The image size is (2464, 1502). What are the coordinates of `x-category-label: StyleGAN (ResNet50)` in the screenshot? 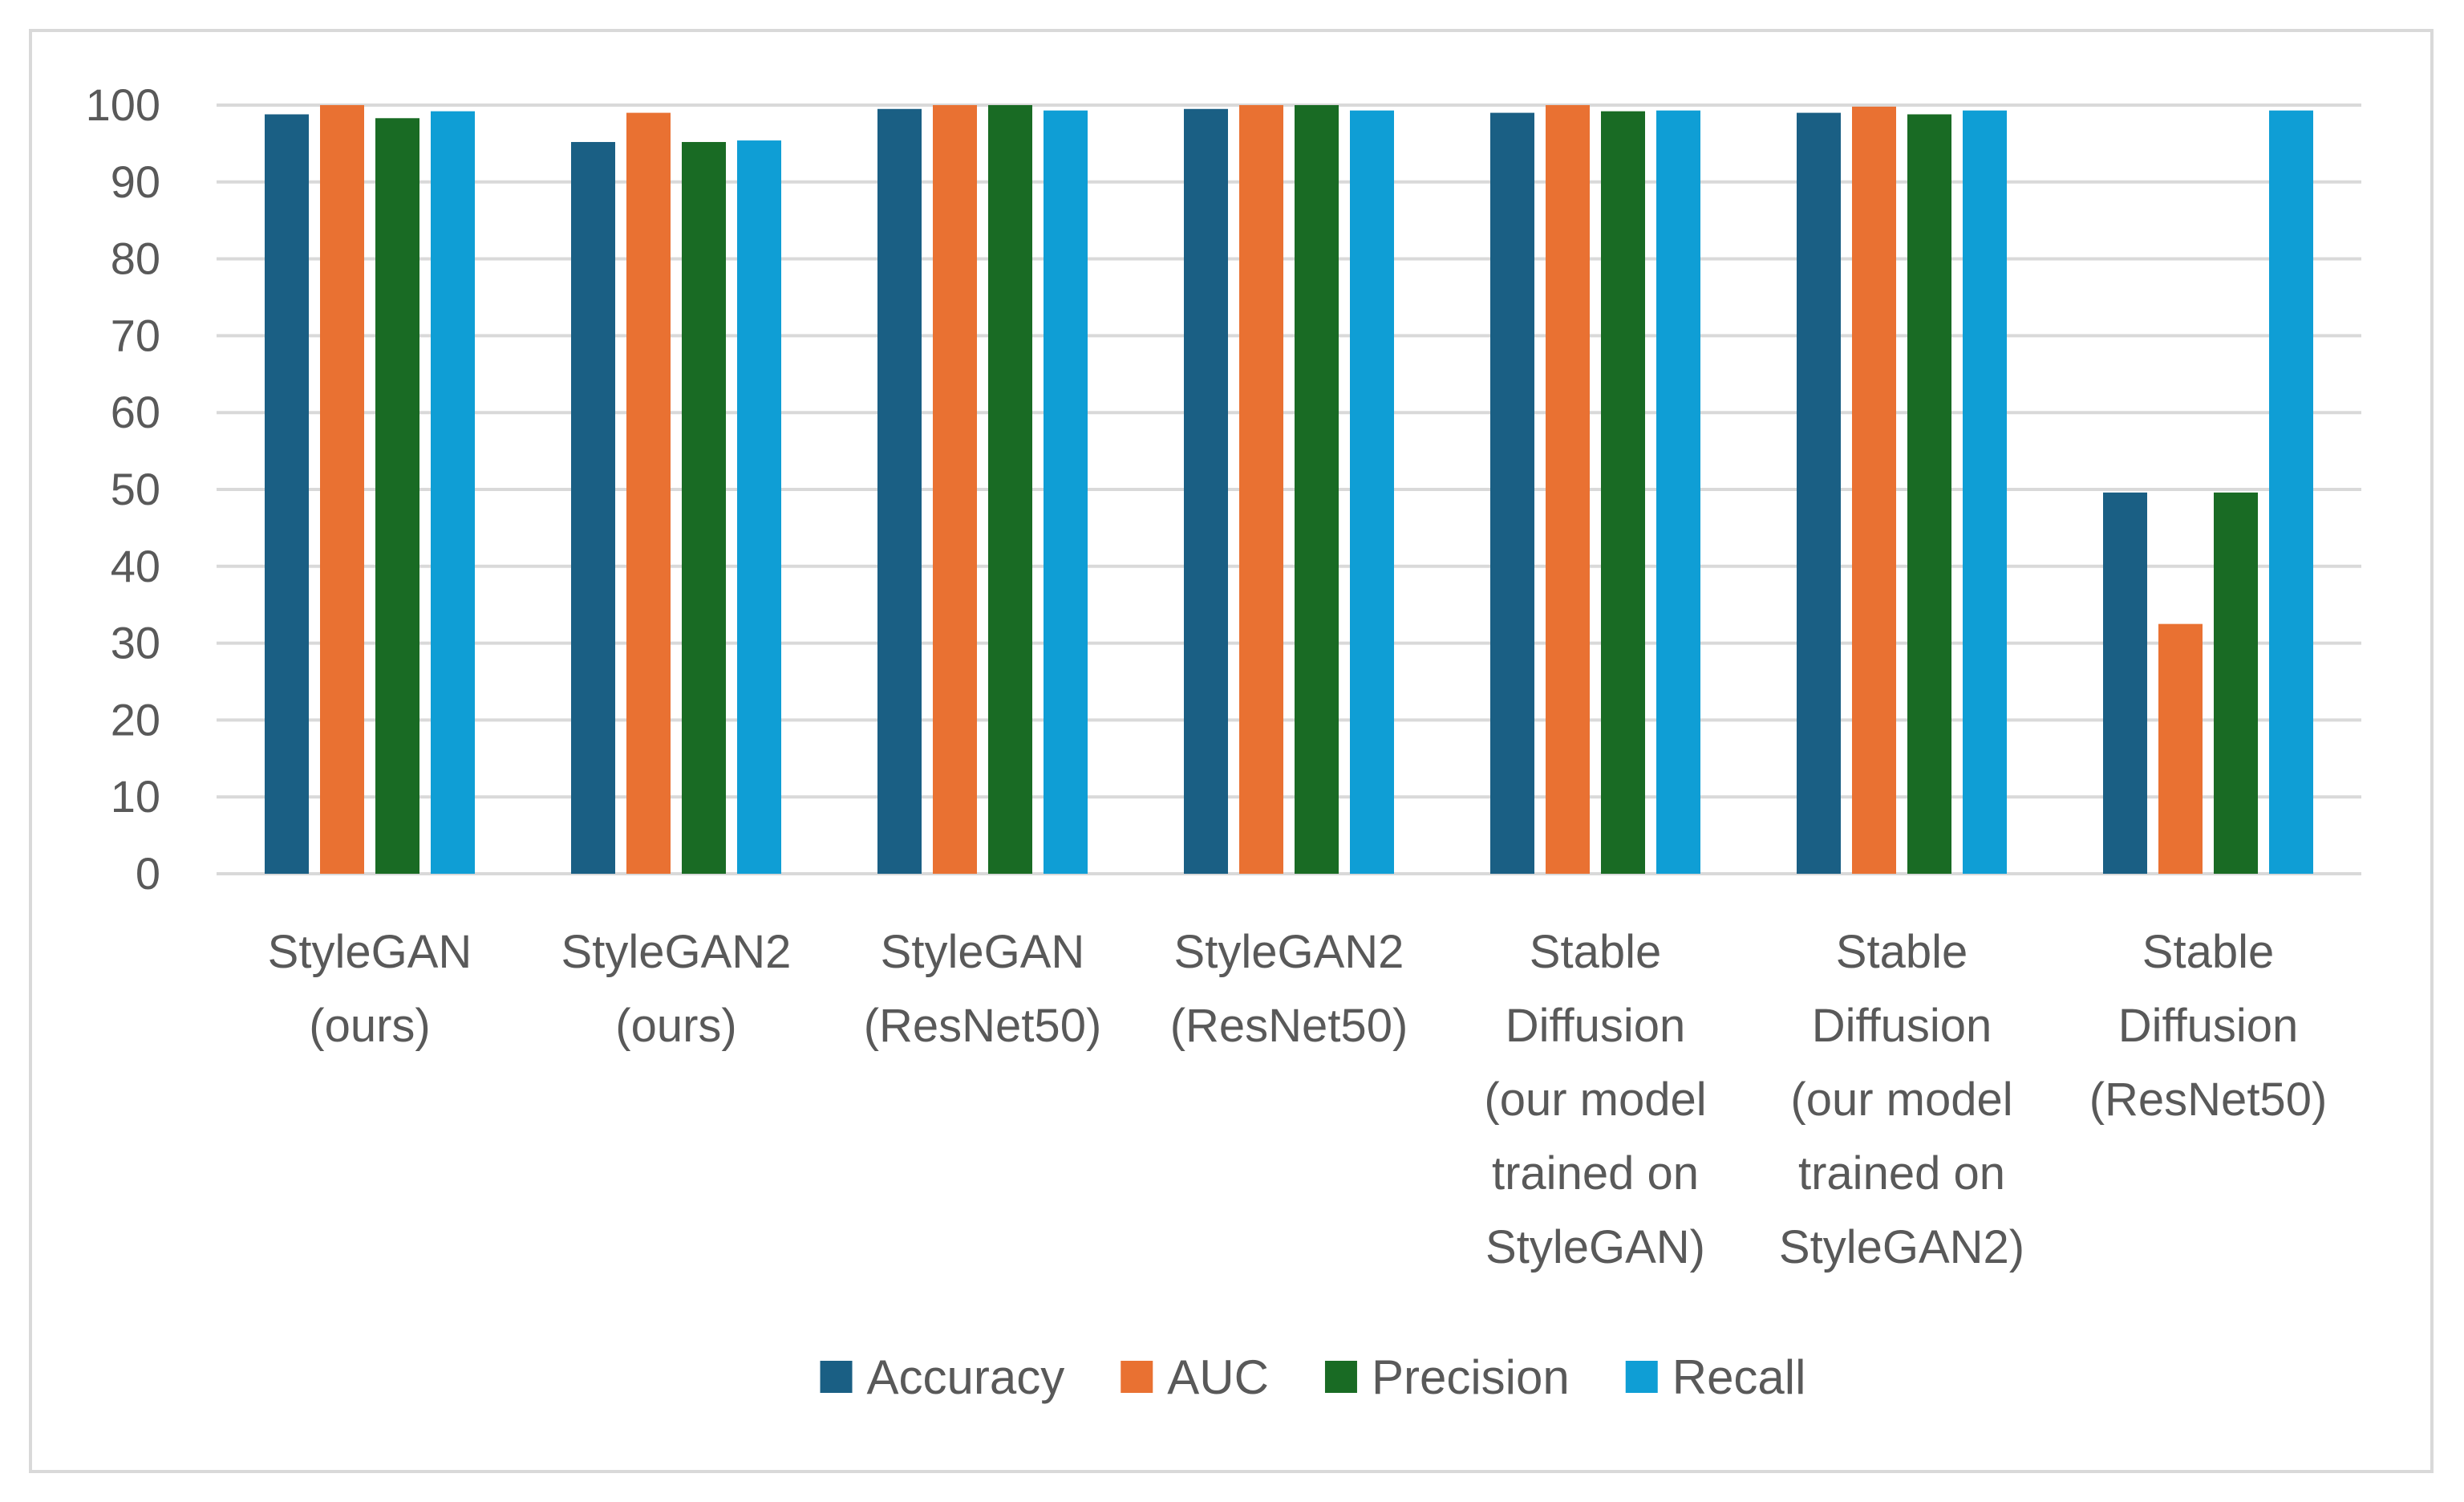 It's located at (983, 989).